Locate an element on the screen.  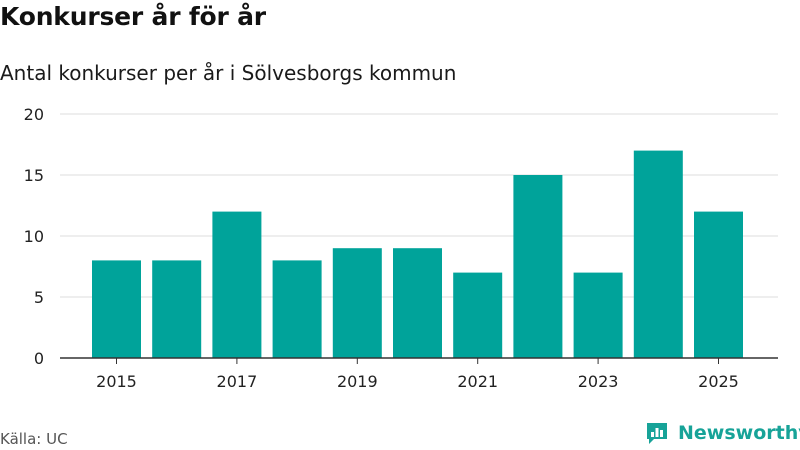
y-tick-label: 10 is located at coordinates (34, 236).